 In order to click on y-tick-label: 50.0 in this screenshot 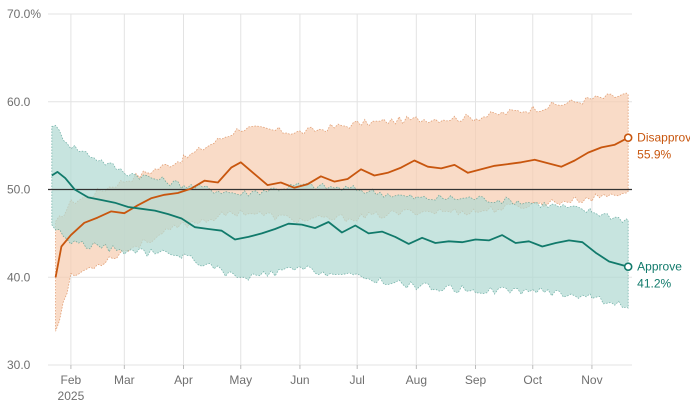, I will do `click(19, 190)`.